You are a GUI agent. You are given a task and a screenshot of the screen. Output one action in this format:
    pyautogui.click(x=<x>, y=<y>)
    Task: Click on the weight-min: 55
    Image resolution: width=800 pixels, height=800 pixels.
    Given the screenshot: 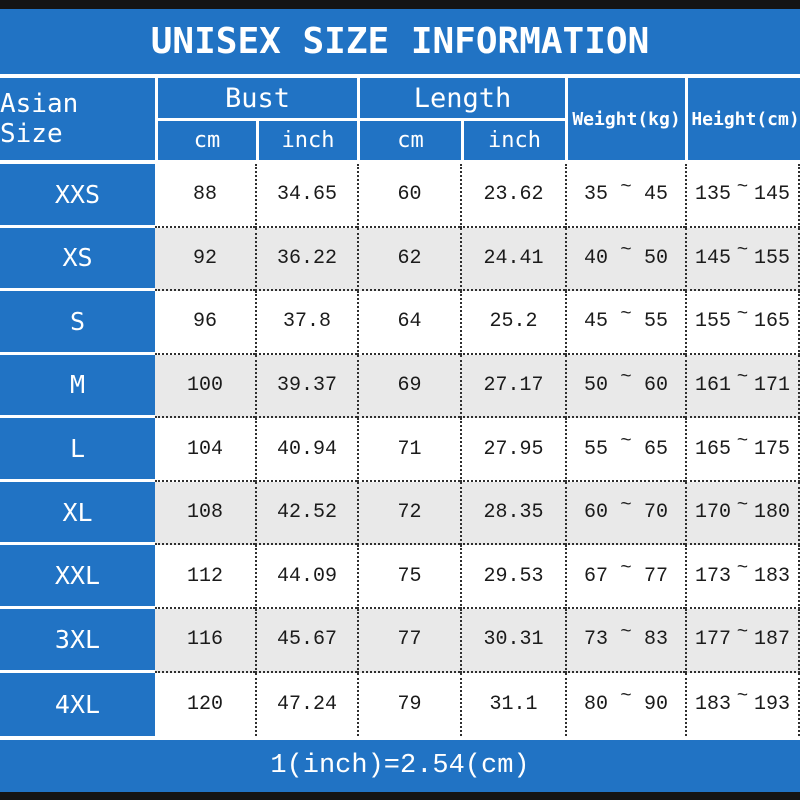 What is the action you would take?
    pyautogui.click(x=596, y=449)
    